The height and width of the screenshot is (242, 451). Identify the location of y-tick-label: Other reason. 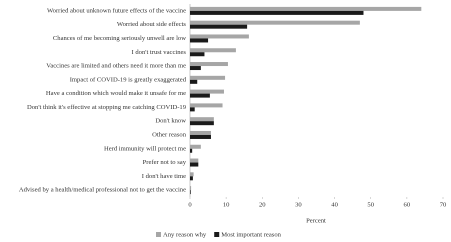
(169, 134).